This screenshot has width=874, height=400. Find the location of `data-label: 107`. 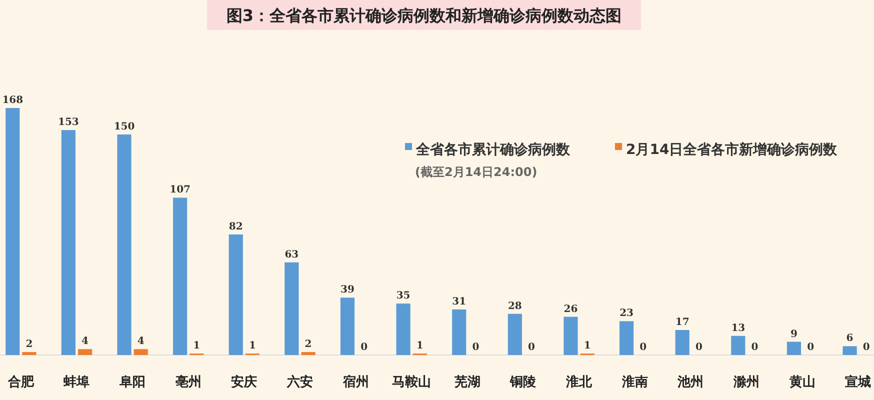

data-label: 107 is located at coordinates (180, 190).